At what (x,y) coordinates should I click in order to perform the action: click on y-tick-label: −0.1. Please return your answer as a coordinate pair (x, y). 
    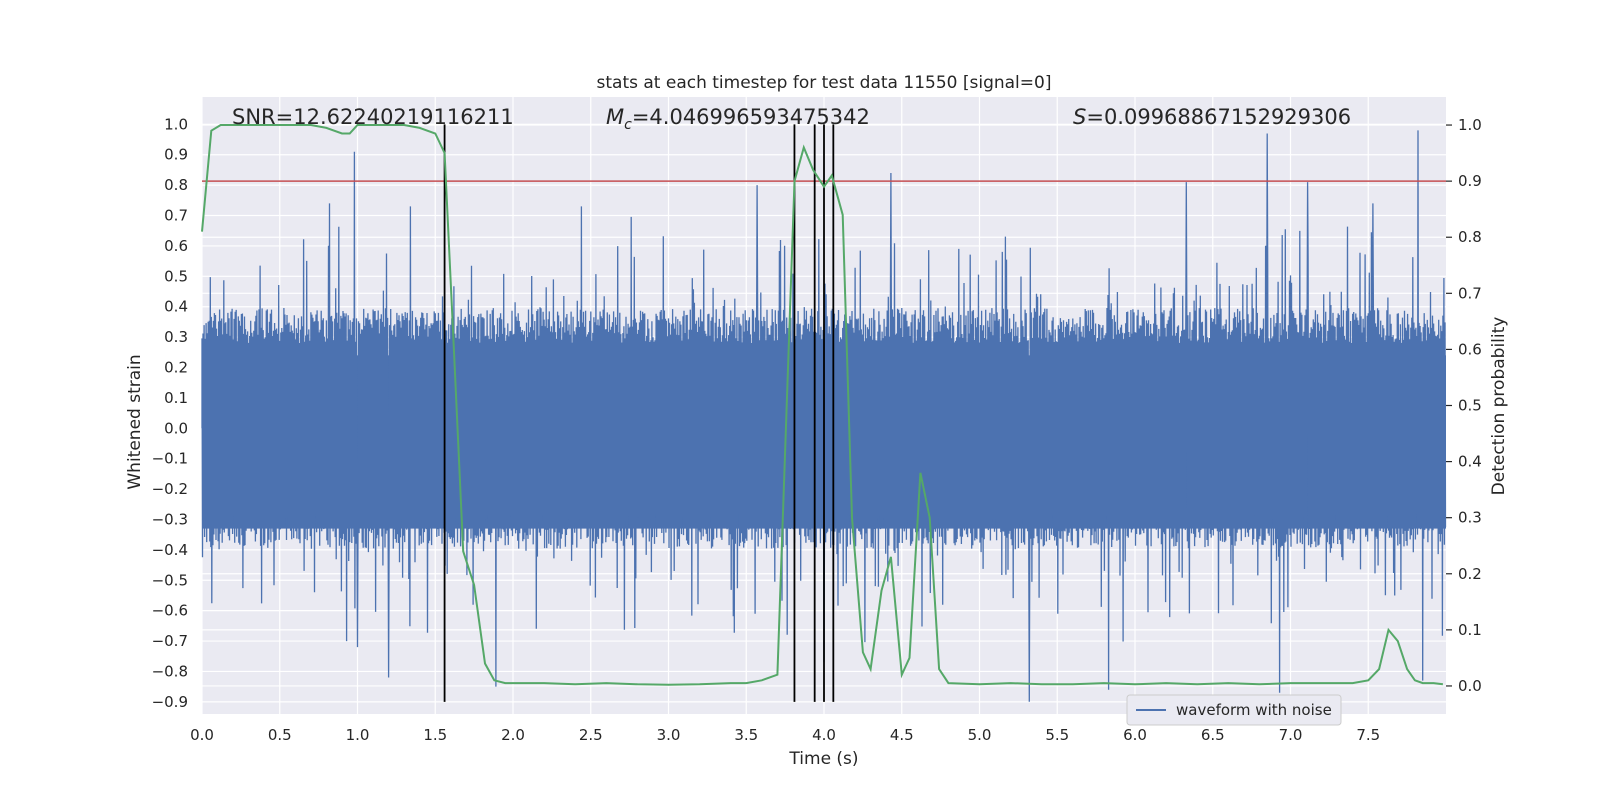
    Looking at the image, I should click on (170, 459).